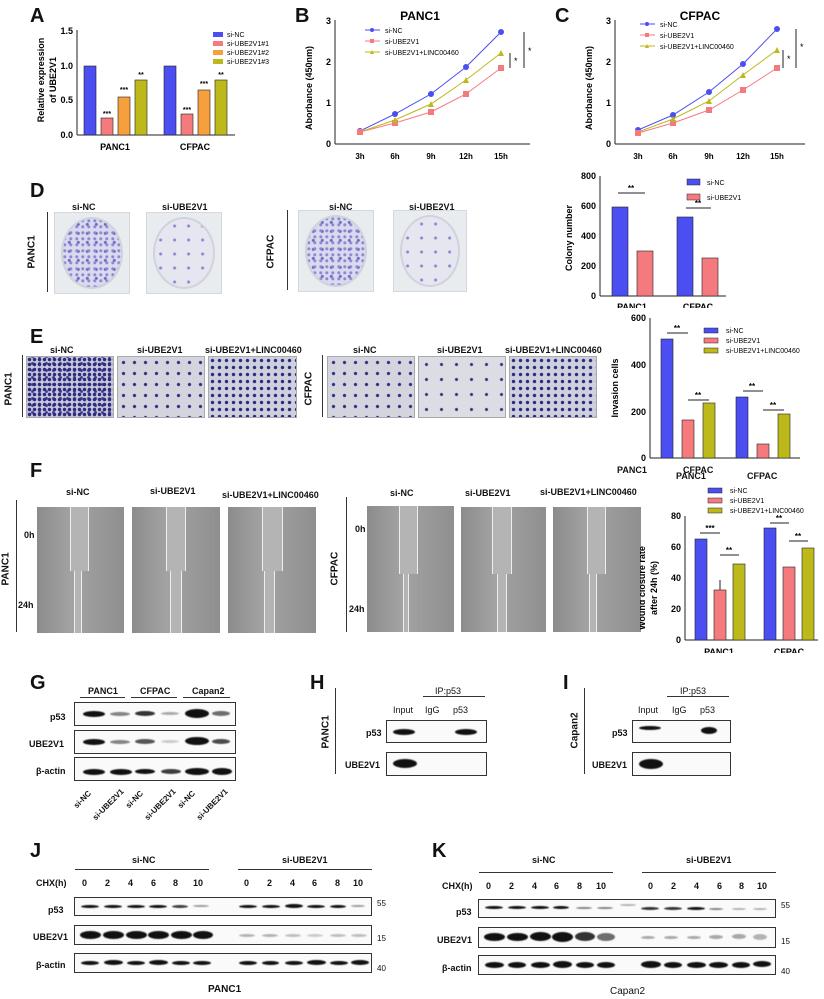  Describe the element at coordinates (38, 683) in the screenshot. I see `panel-label-g: G` at that location.